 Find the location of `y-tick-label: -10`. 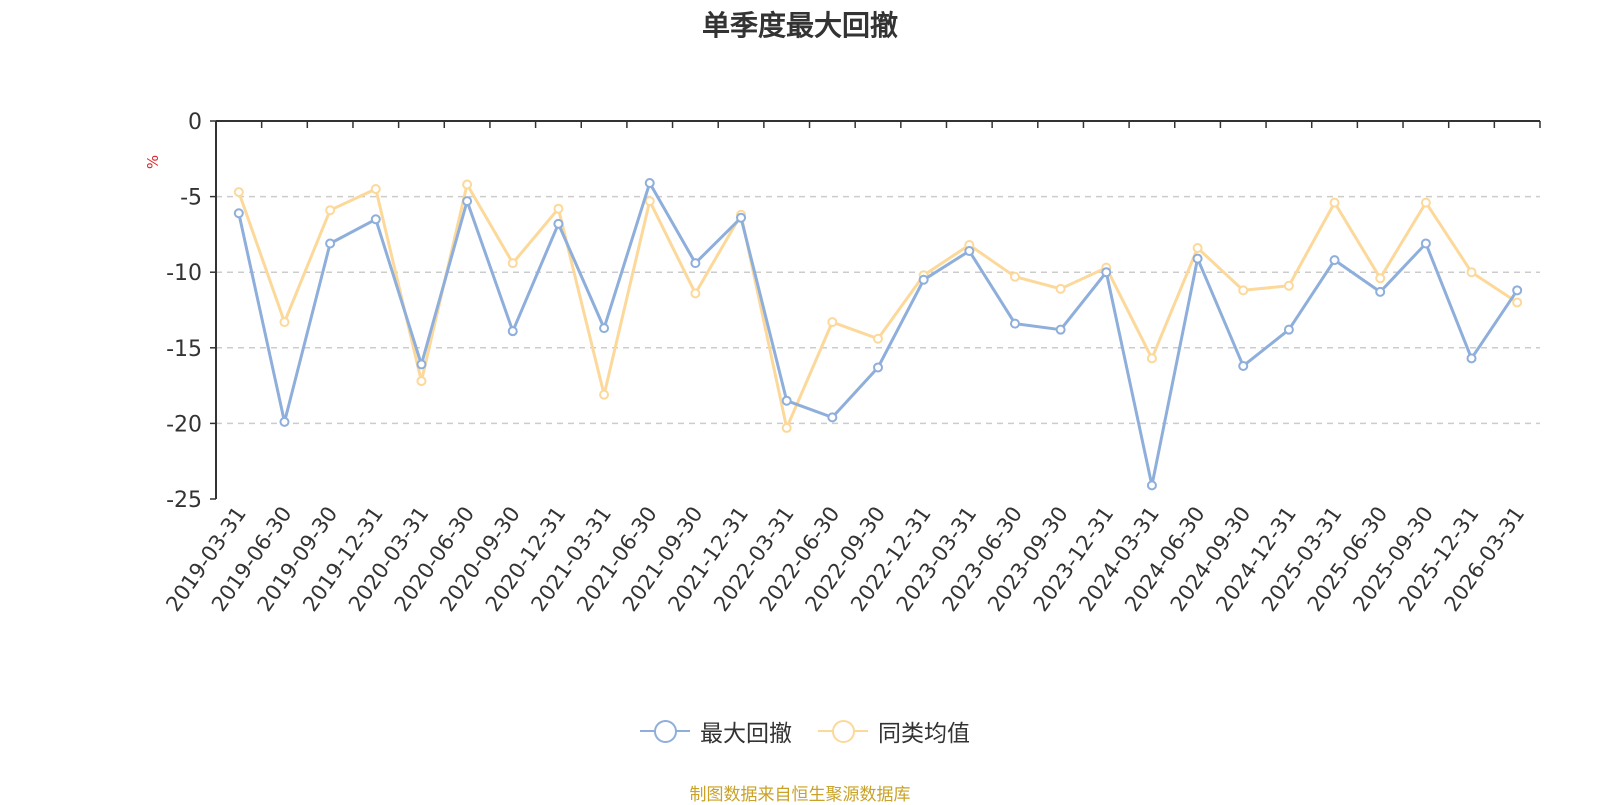

y-tick-label: -10 is located at coordinates (184, 273).